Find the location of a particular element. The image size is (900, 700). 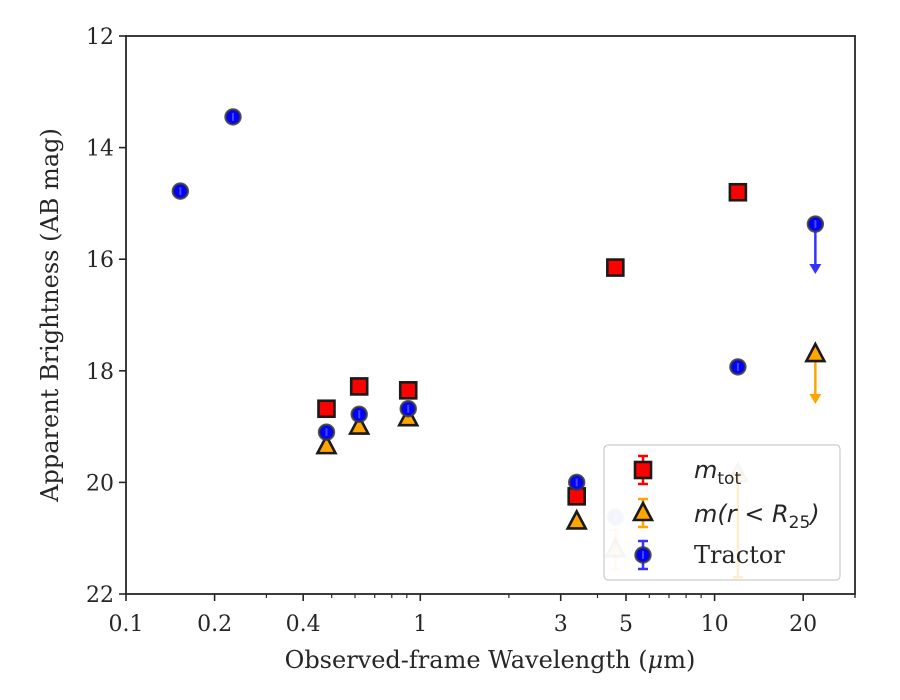

legend-frame is located at coordinates (722, 512).